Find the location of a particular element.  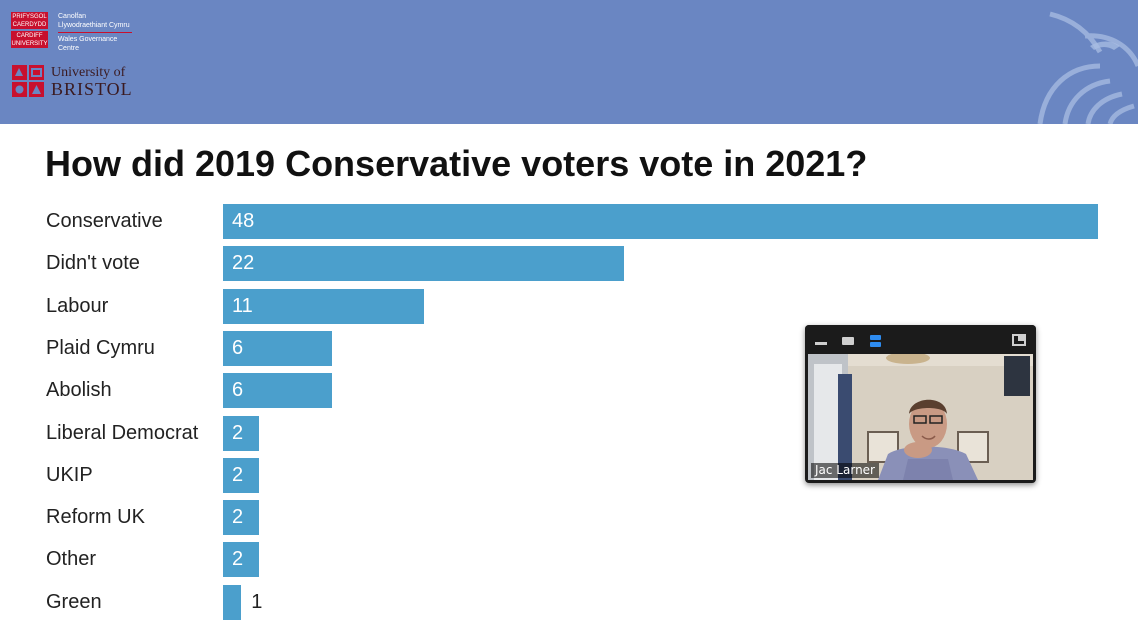

bristol-logo-line: BRISTOL is located at coordinates (92, 89).